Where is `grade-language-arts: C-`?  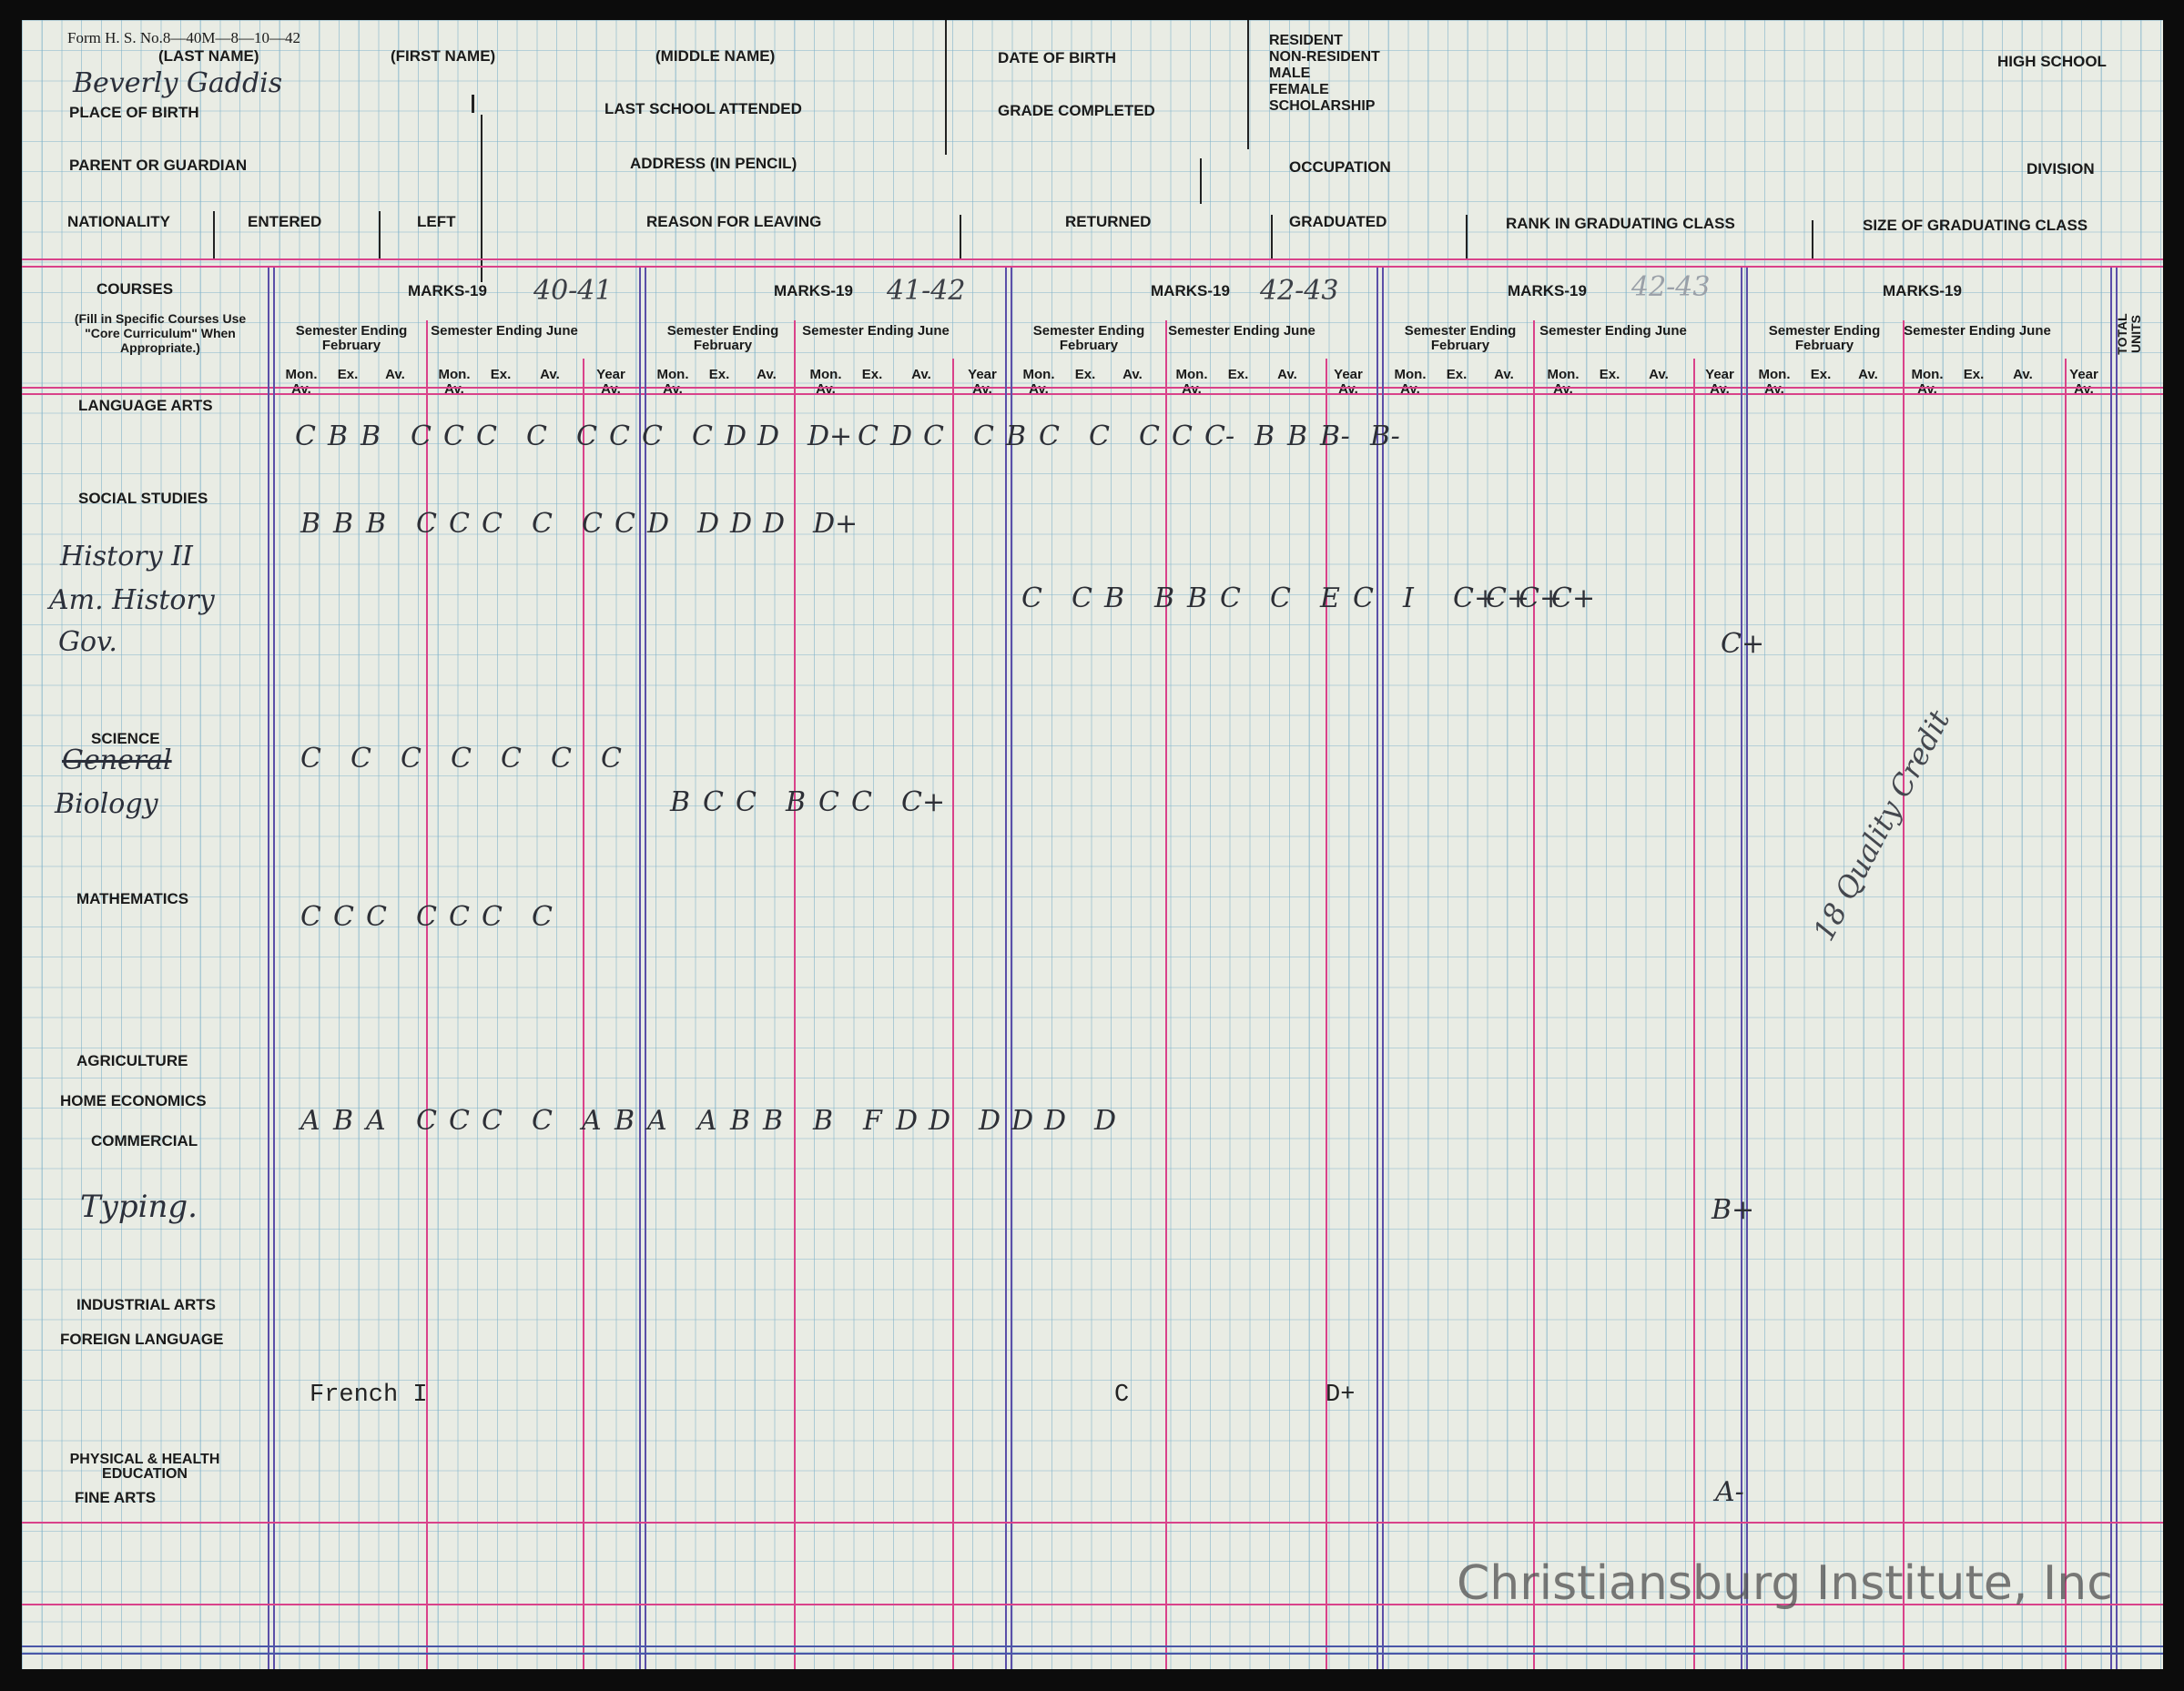
grade-language-arts: C- is located at coordinates (1220, 436).